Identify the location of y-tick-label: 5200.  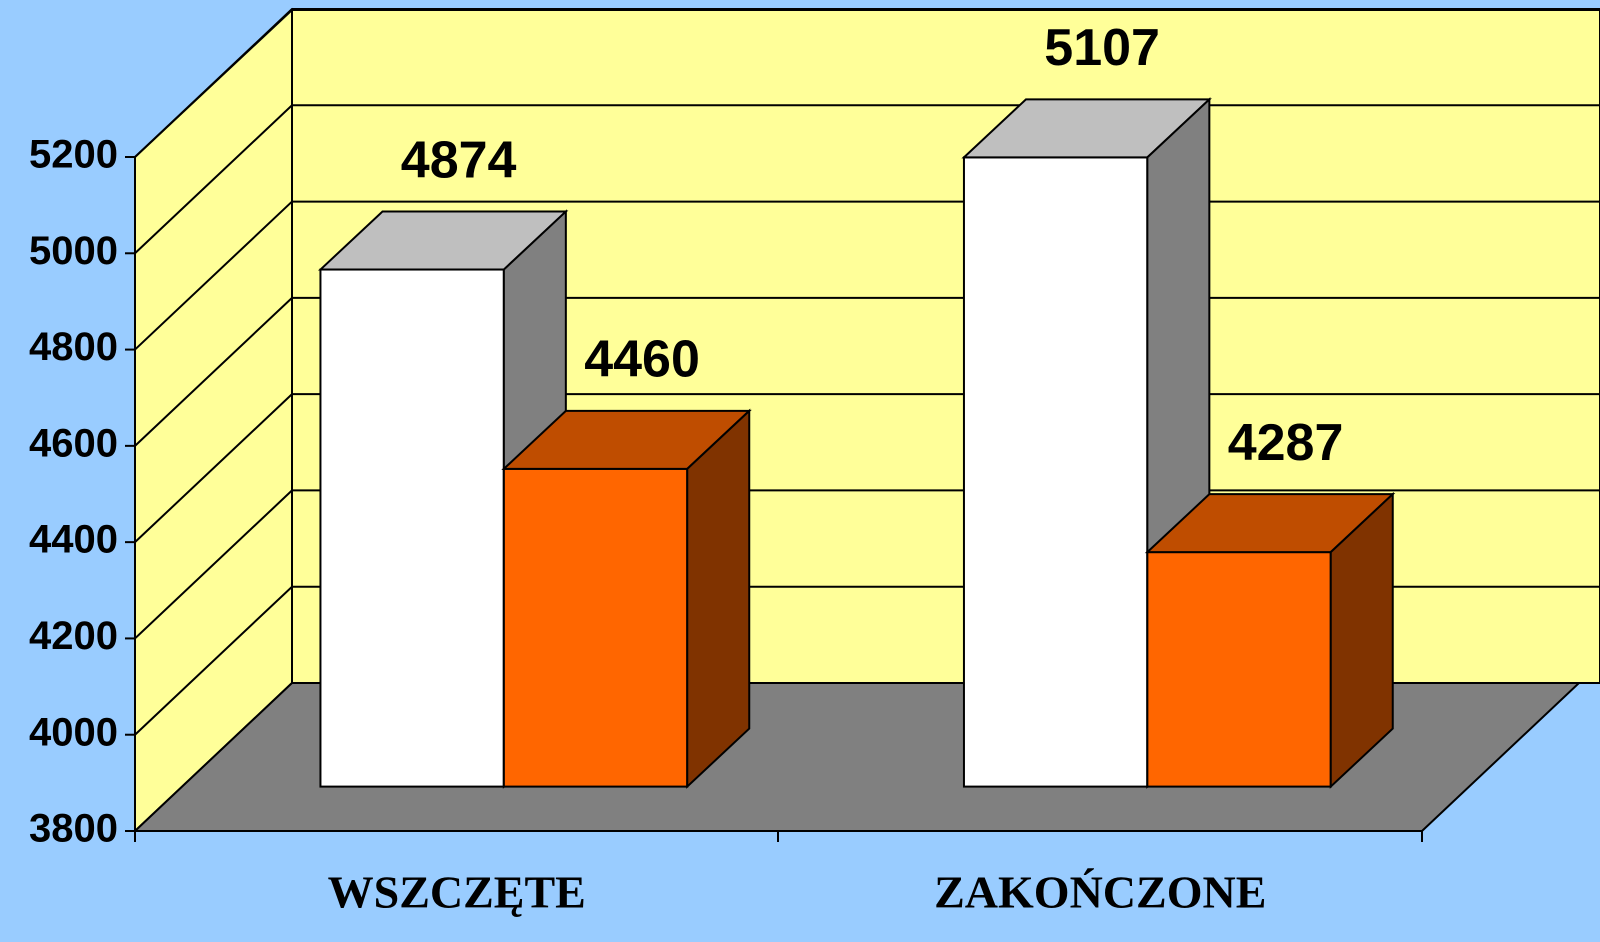
(73, 155).